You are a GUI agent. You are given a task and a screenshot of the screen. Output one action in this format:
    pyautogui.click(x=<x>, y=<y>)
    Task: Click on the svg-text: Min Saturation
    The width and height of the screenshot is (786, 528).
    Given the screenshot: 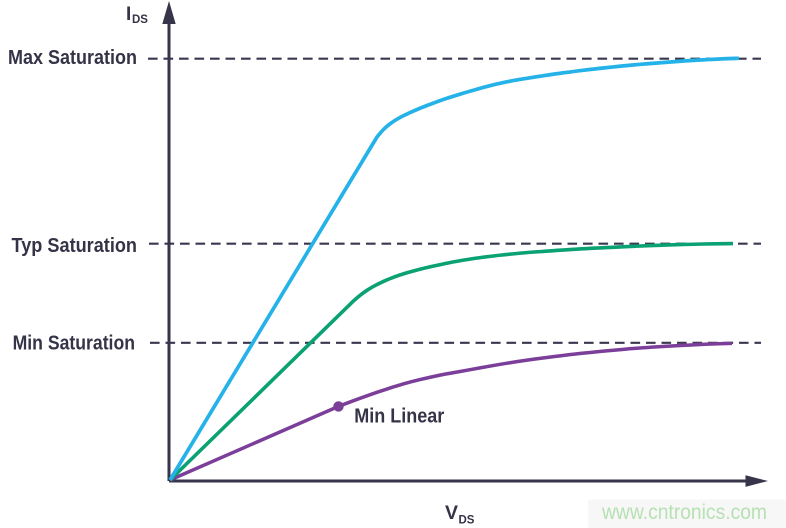 What is the action you would take?
    pyautogui.click(x=74, y=343)
    